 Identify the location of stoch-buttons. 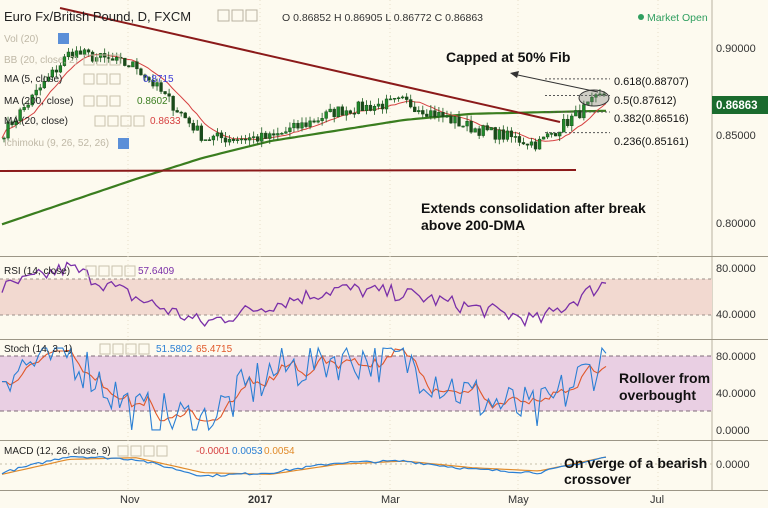
(124, 349).